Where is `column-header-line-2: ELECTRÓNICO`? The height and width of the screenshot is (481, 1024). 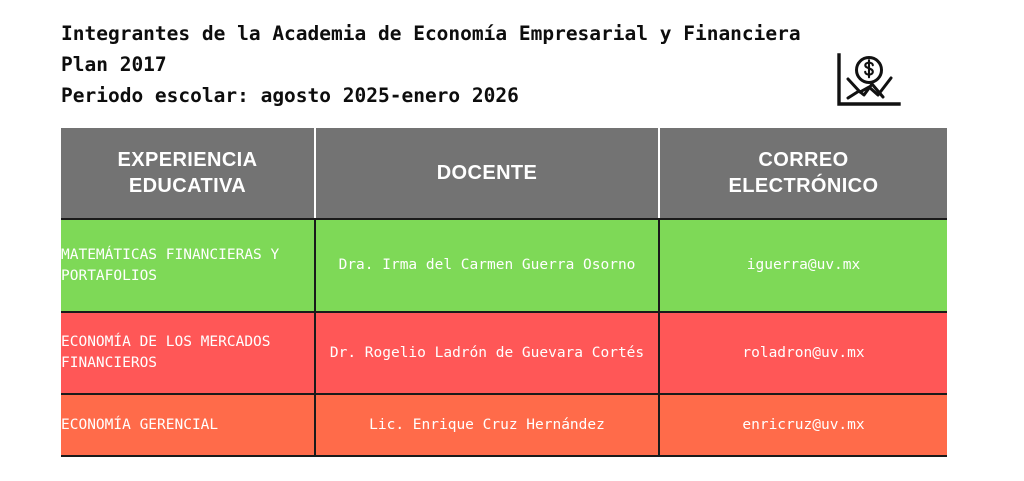 column-header-line-2: ELECTRÓNICO is located at coordinates (803, 186).